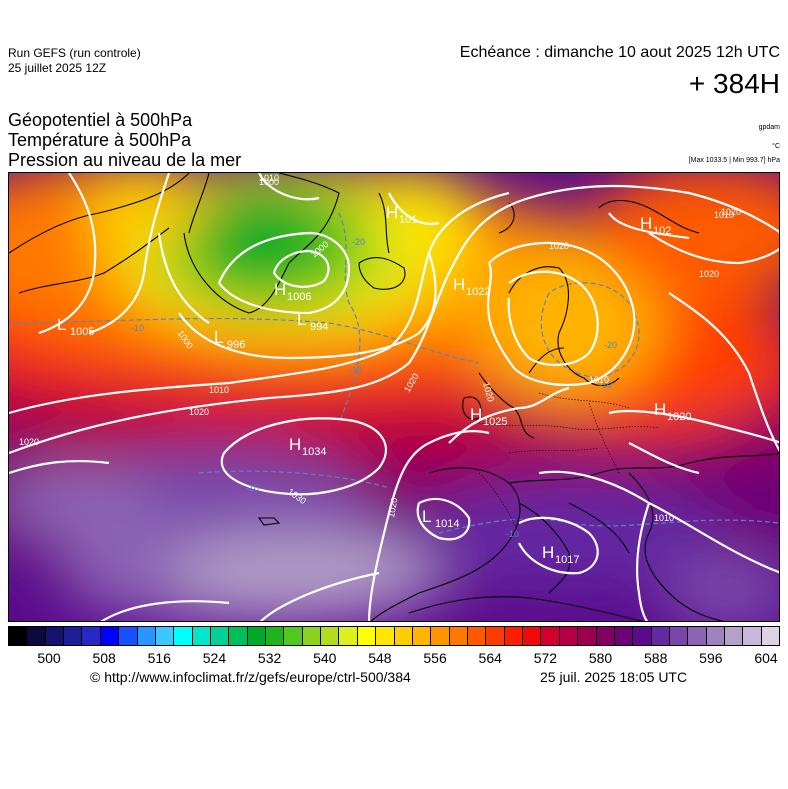  What do you see at coordinates (711, 658) in the screenshot?
I see `colorbar-tick-label: 596` at bounding box center [711, 658].